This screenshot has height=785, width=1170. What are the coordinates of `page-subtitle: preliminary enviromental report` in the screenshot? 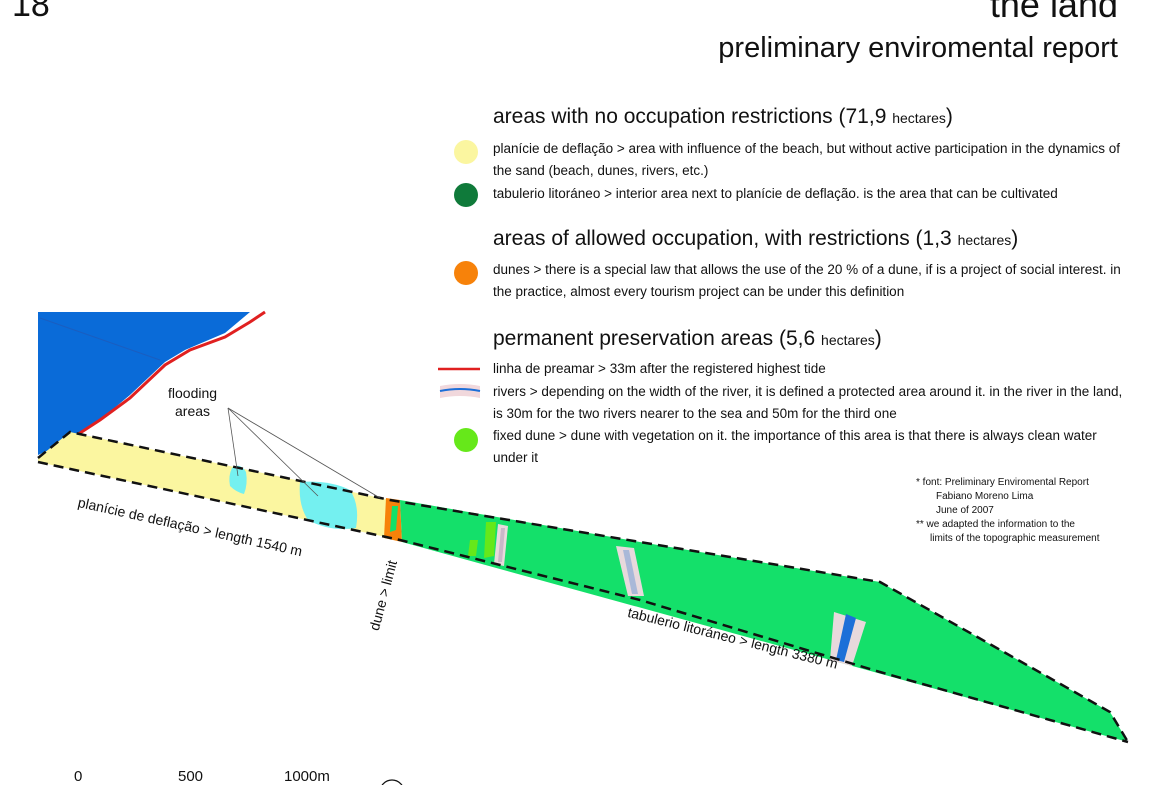 It's located at (918, 48).